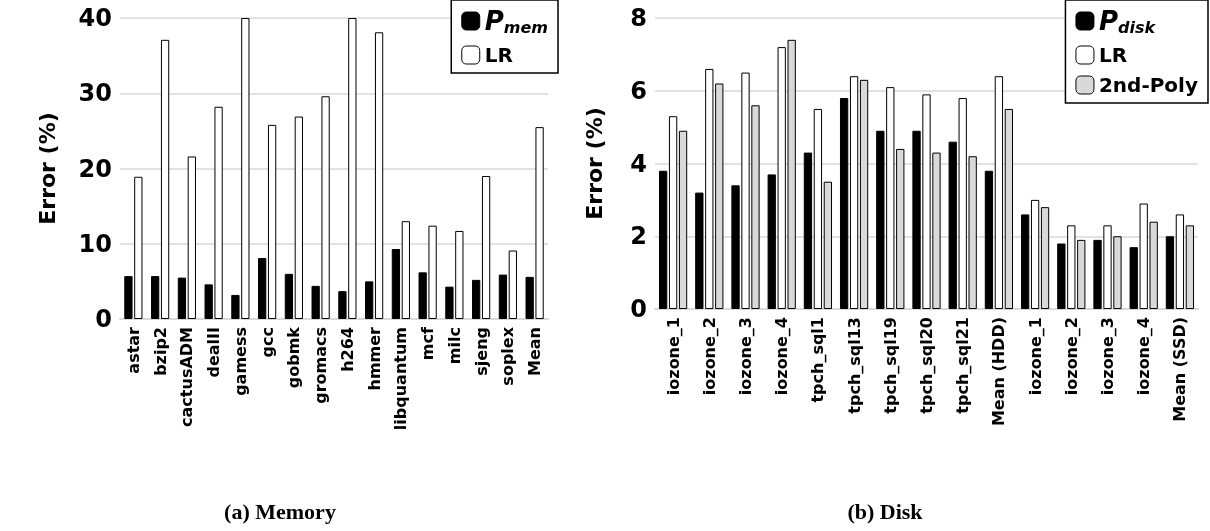 The image size is (1210, 531). What do you see at coordinates (133, 350) in the screenshot?
I see `x-tick-label: astar` at bounding box center [133, 350].